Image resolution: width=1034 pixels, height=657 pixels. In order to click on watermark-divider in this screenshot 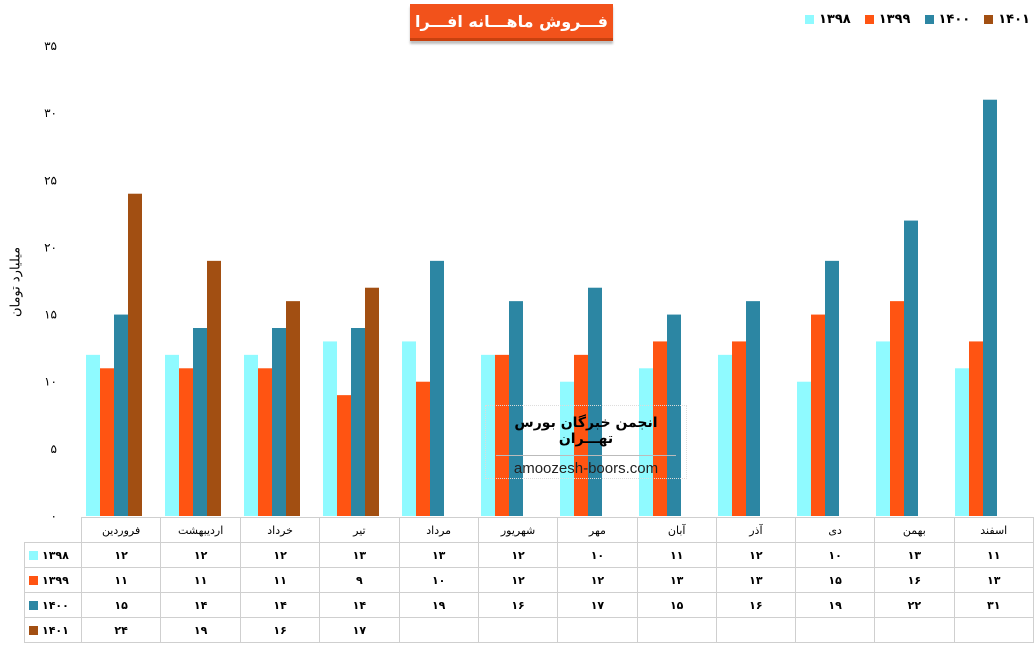, I will do `click(586, 455)`.